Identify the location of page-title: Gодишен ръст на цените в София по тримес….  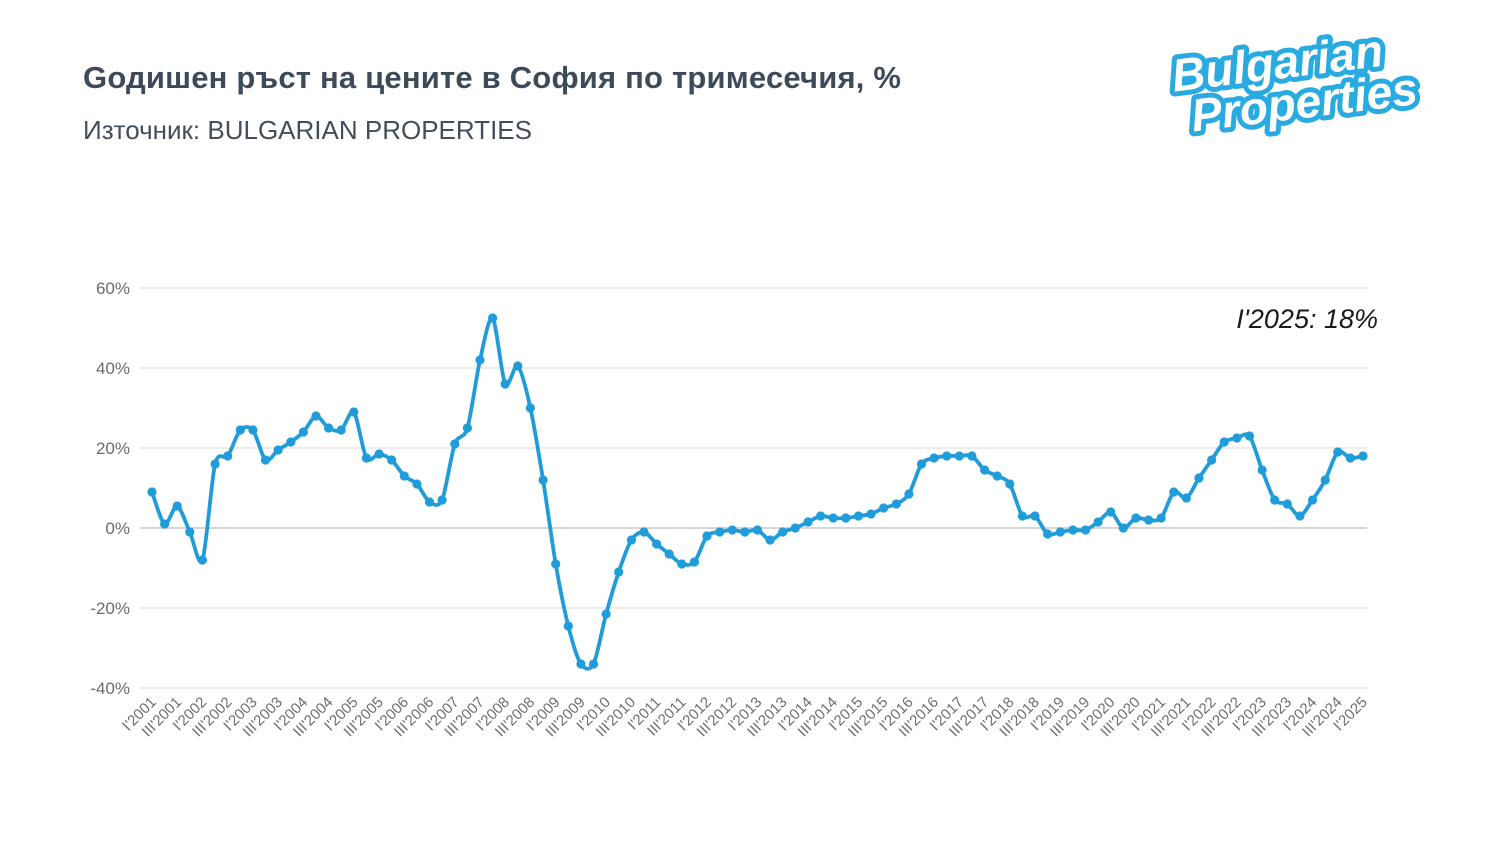
(492, 77).